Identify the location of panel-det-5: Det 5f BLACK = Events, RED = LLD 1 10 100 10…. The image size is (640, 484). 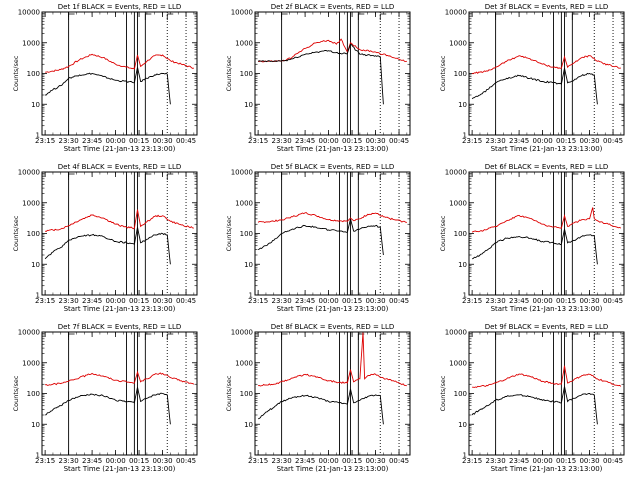
(318, 238).